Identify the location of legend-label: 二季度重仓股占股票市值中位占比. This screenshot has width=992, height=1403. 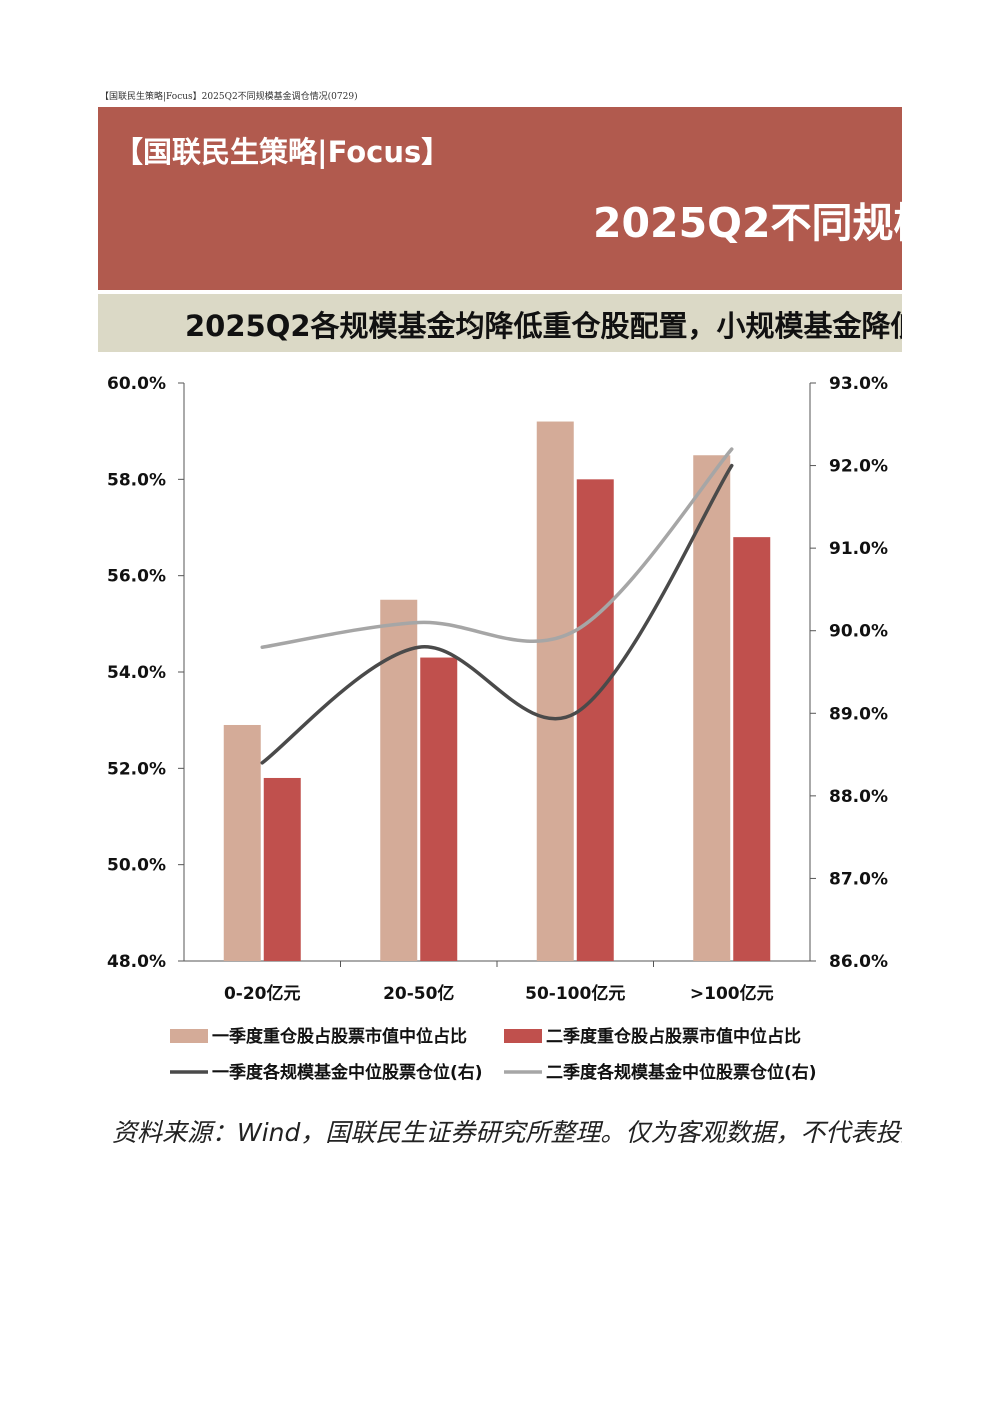
(673, 1036).